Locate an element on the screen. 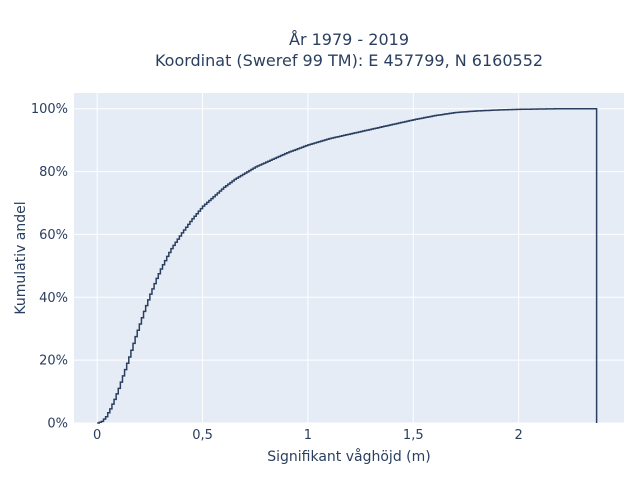  y-tick-label: 20% is located at coordinates (53, 361).